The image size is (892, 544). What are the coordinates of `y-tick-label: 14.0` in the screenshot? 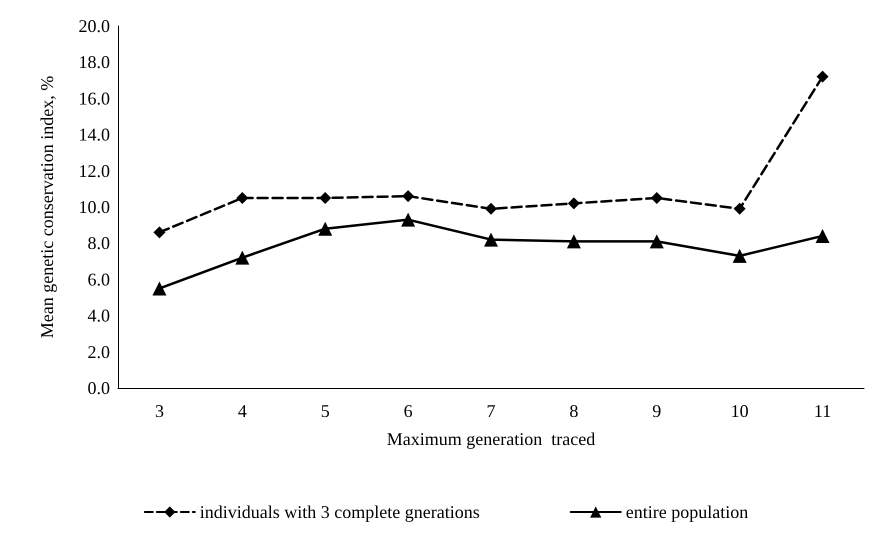 It's located at (94, 134).